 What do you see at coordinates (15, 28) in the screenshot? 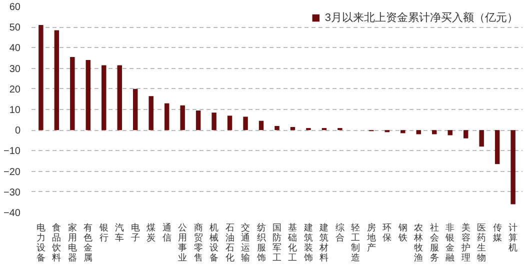
I see `y-tick-label: 50` at bounding box center [15, 28].